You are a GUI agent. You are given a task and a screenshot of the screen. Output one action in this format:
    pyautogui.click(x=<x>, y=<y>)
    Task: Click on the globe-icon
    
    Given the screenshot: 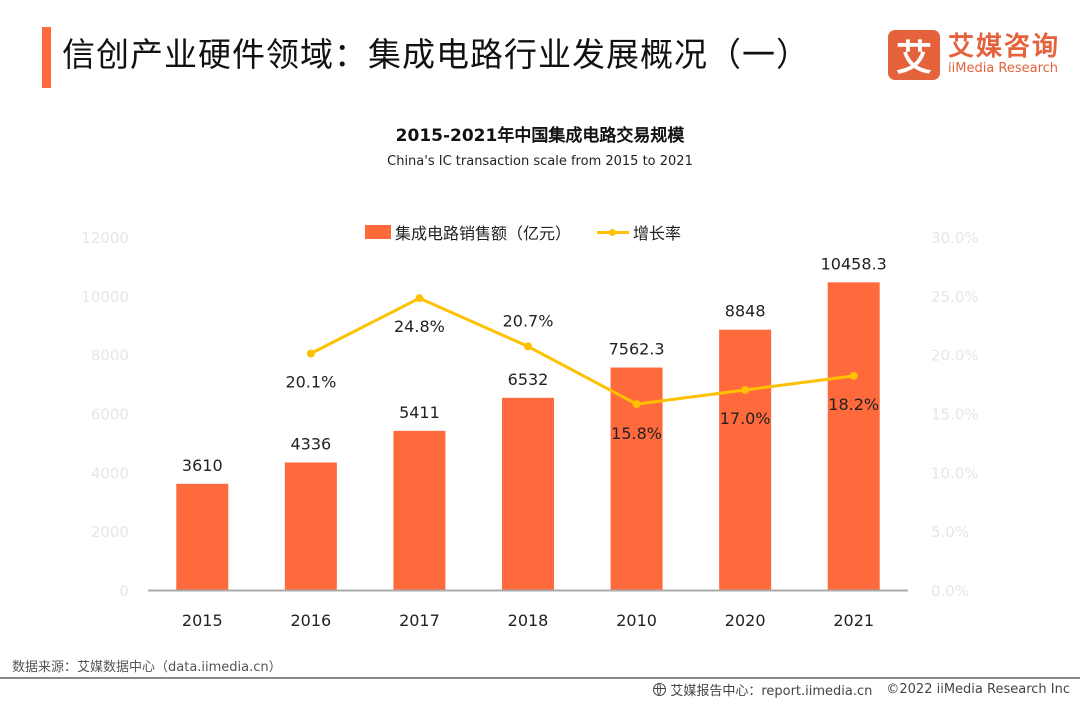 What is the action you would take?
    pyautogui.click(x=660, y=689)
    